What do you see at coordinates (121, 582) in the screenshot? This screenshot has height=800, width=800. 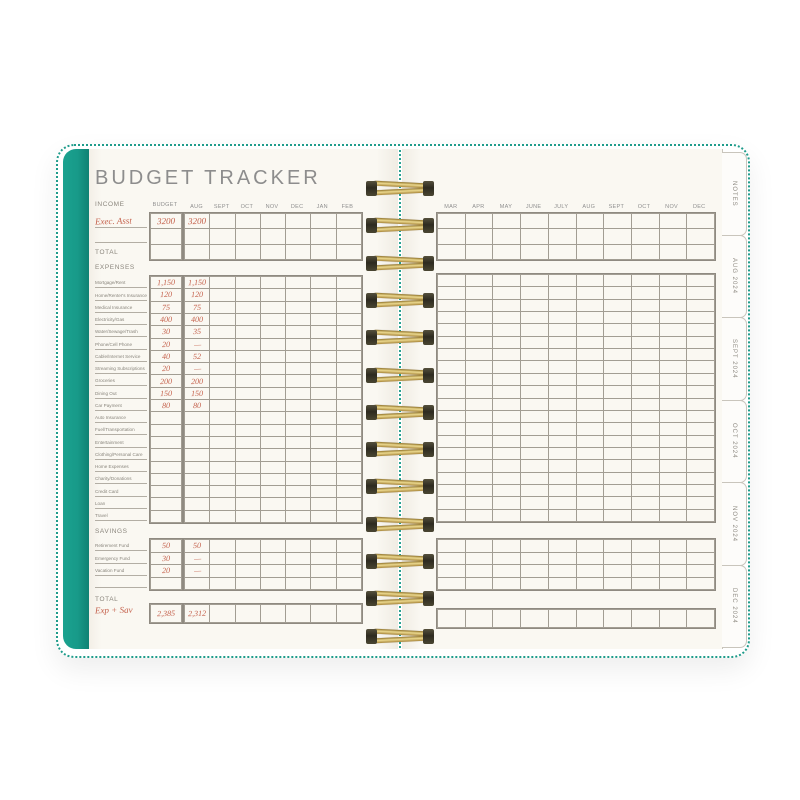 I see `row-label` at bounding box center [121, 582].